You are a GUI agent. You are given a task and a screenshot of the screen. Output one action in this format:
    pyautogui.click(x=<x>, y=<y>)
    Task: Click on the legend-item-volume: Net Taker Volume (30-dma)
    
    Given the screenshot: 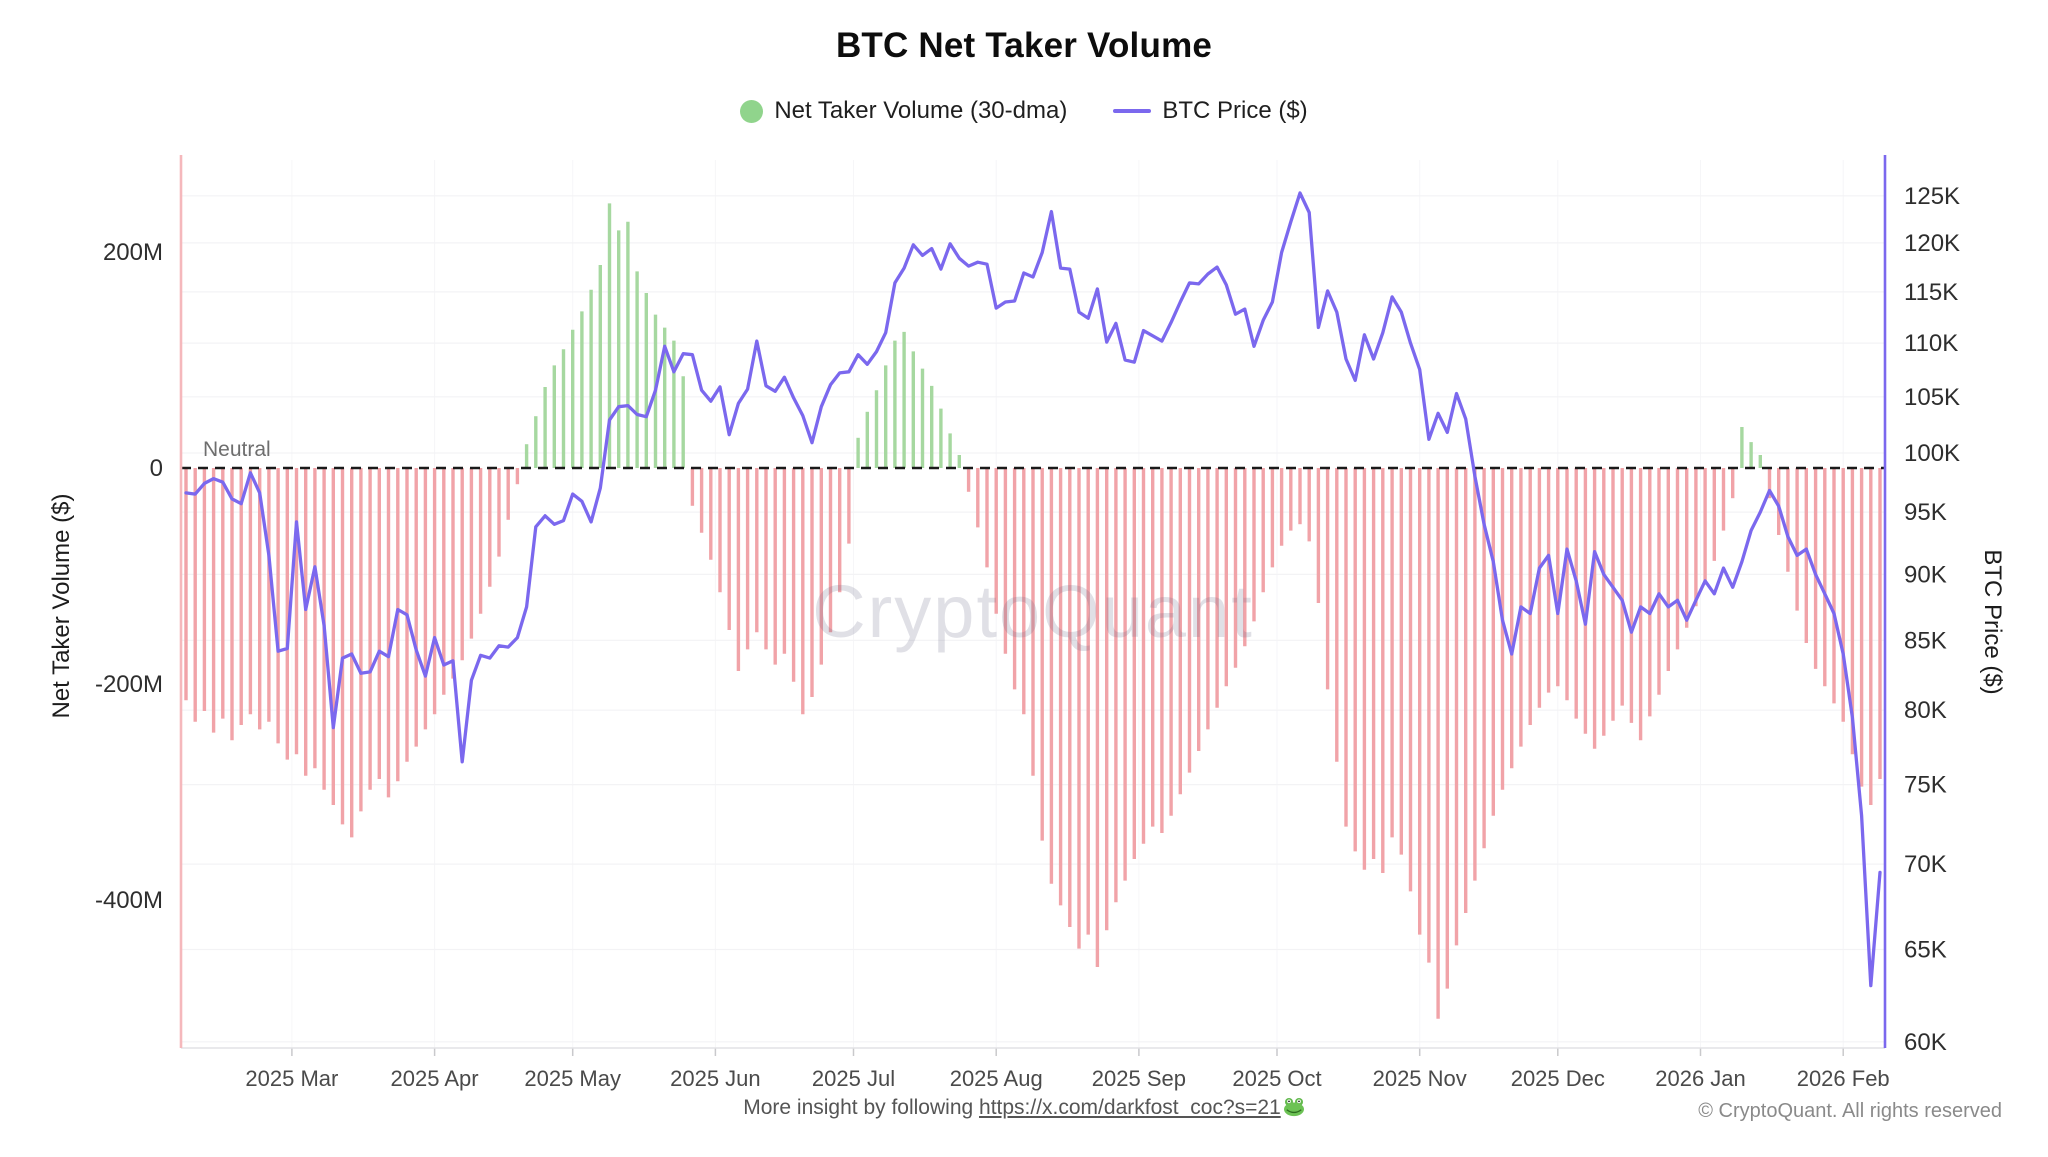 What is the action you would take?
    pyautogui.click(x=903, y=111)
    